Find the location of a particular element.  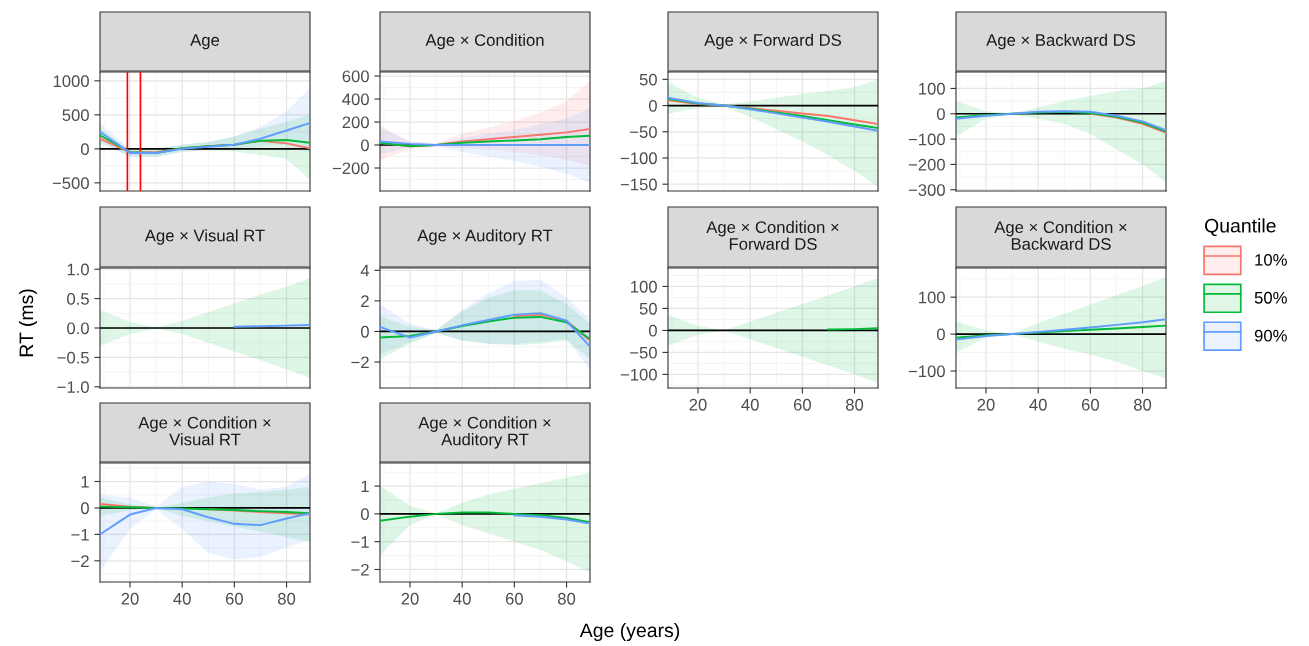

y-tick-label: −1.0 is located at coordinates (73, 387).